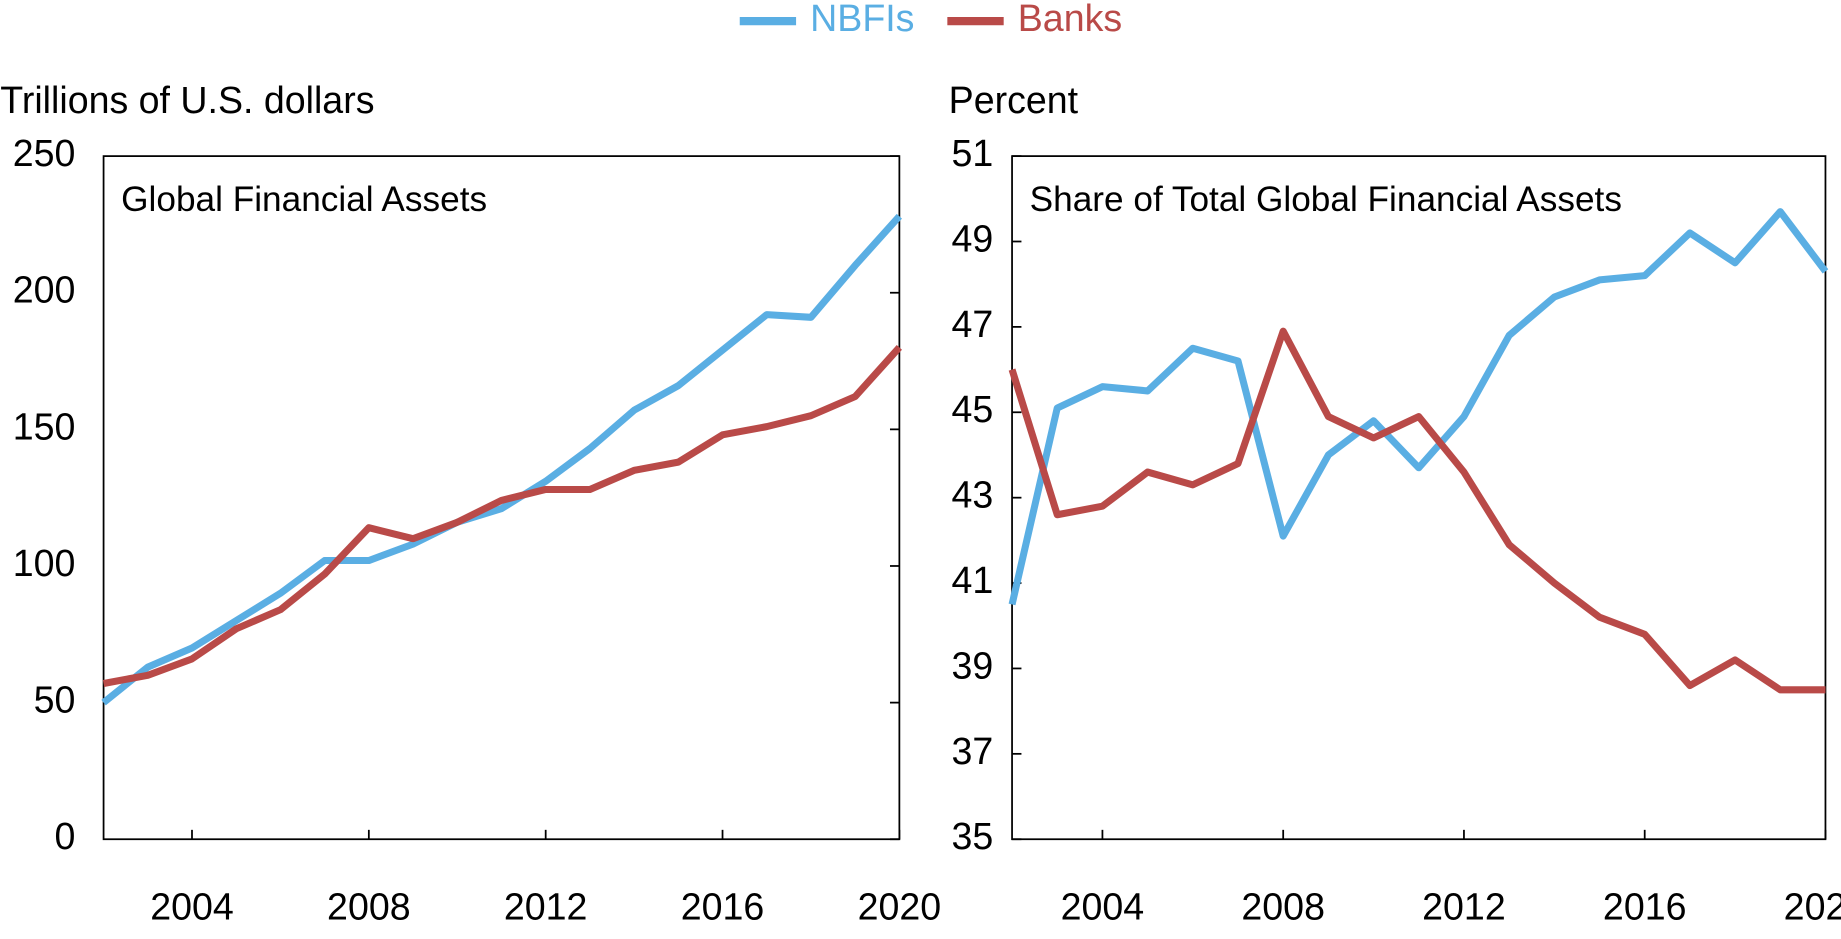 This screenshot has width=1841, height=939. Describe the element at coordinates (304, 199) in the screenshot. I see `panel-title: Global Financial Assets` at that location.